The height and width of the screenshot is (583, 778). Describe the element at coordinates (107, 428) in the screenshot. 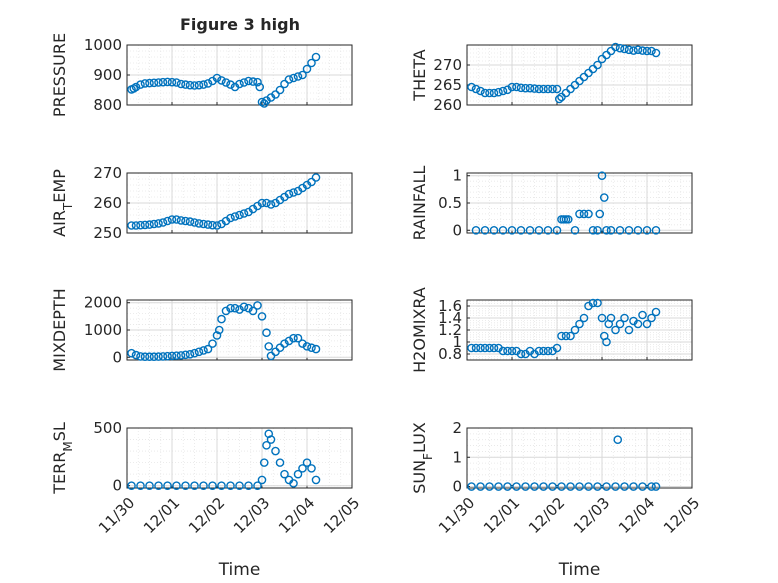

I see `y-tick-label: 500` at that location.